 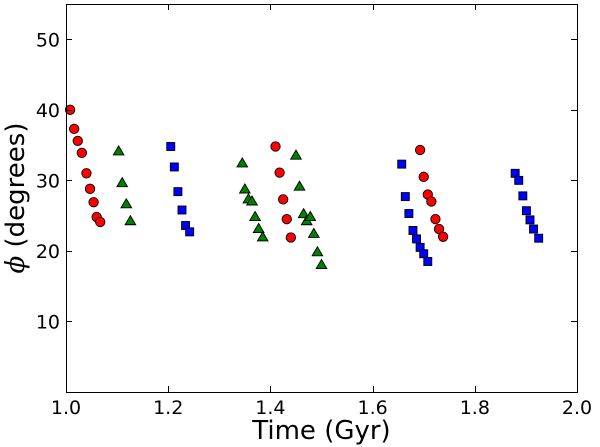 I want to click on y-tick-label: 50, so click(x=48, y=40).